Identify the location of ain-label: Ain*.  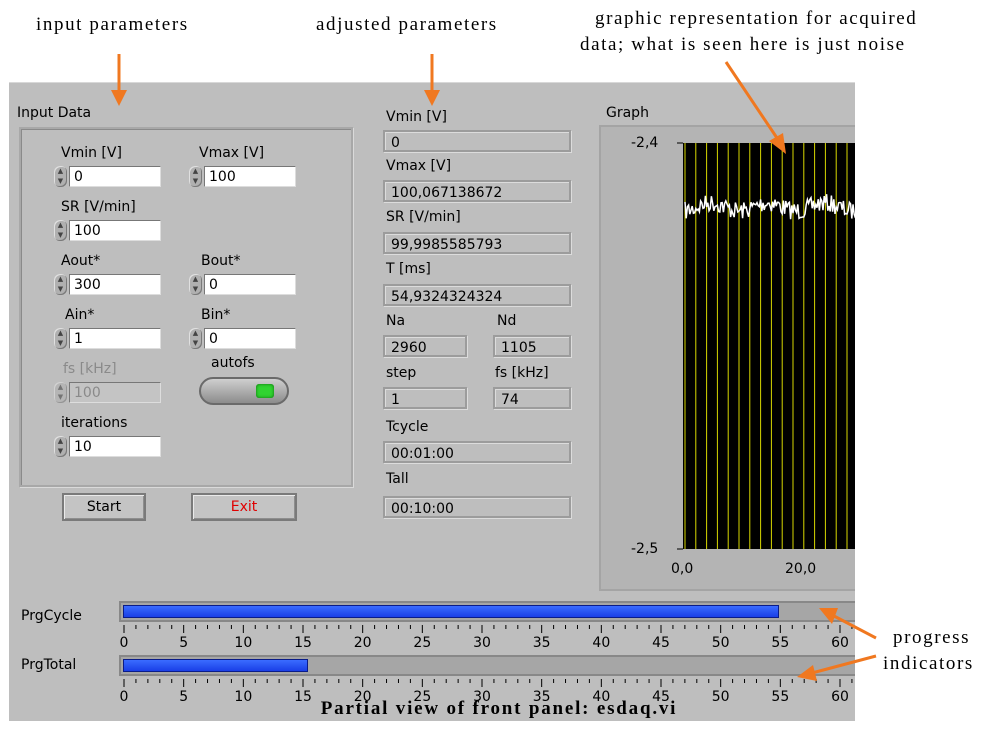
(80, 315).